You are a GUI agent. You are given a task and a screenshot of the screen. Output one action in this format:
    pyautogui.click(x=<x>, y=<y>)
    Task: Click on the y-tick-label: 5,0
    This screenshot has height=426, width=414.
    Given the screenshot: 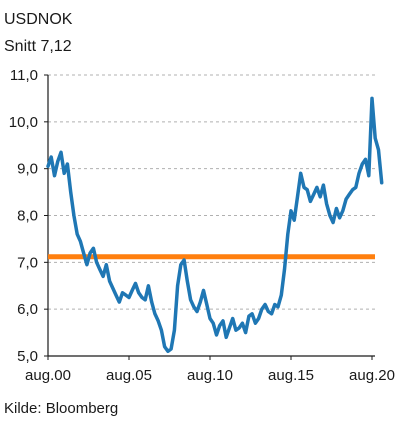 What is the action you would take?
    pyautogui.click(x=27, y=356)
    